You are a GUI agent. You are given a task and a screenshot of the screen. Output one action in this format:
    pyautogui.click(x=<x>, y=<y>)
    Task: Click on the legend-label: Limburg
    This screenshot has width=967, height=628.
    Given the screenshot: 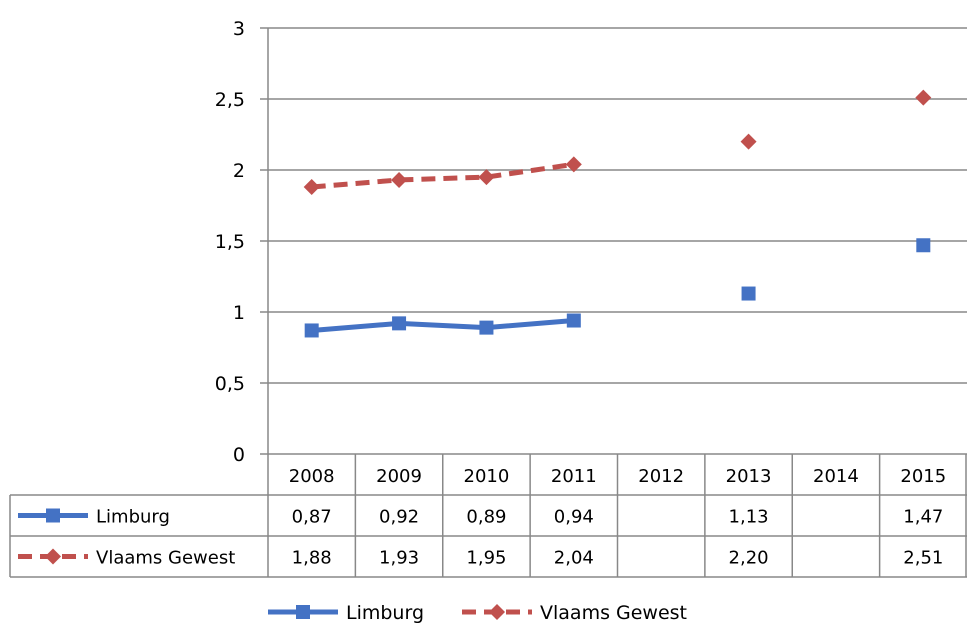 What is the action you would take?
    pyautogui.click(x=385, y=613)
    